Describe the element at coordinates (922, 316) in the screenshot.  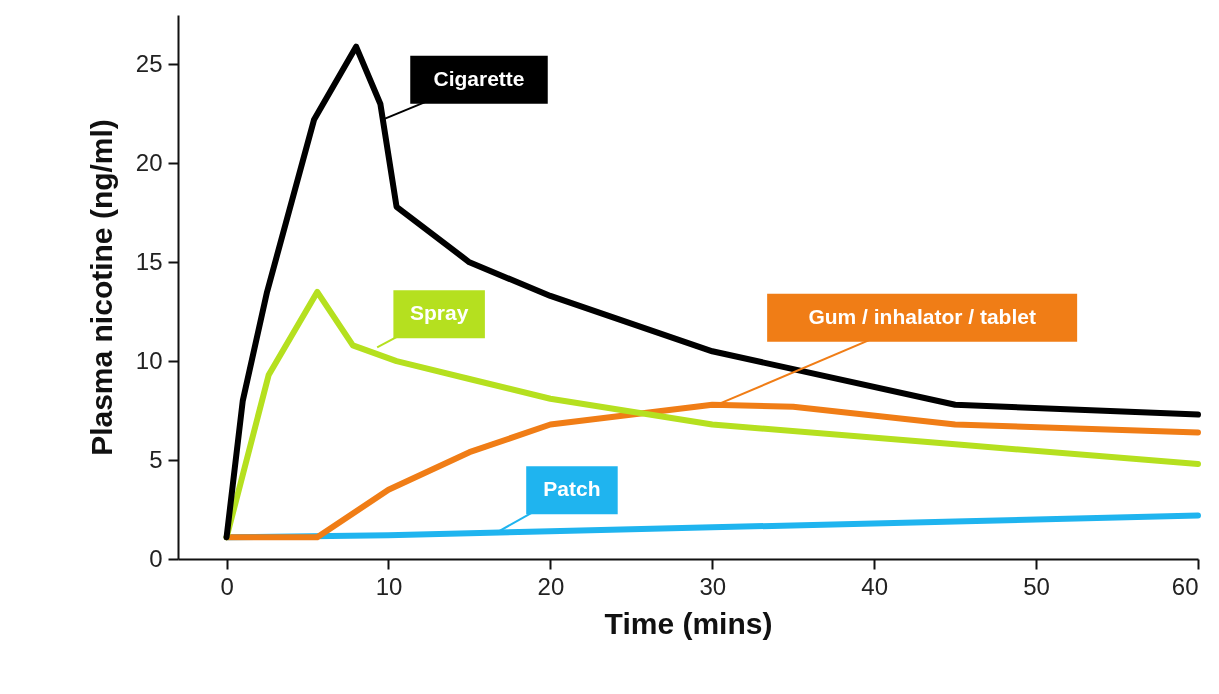
I see `annotation: Gum / inhalator / tablet` at that location.